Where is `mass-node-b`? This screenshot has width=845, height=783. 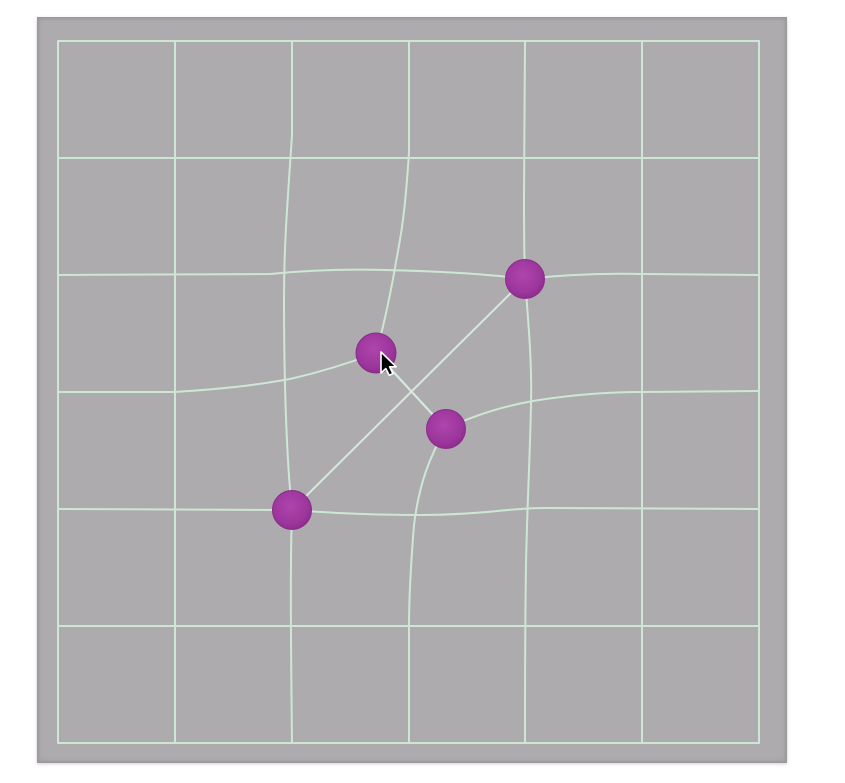
mass-node-b is located at coordinates (525, 279).